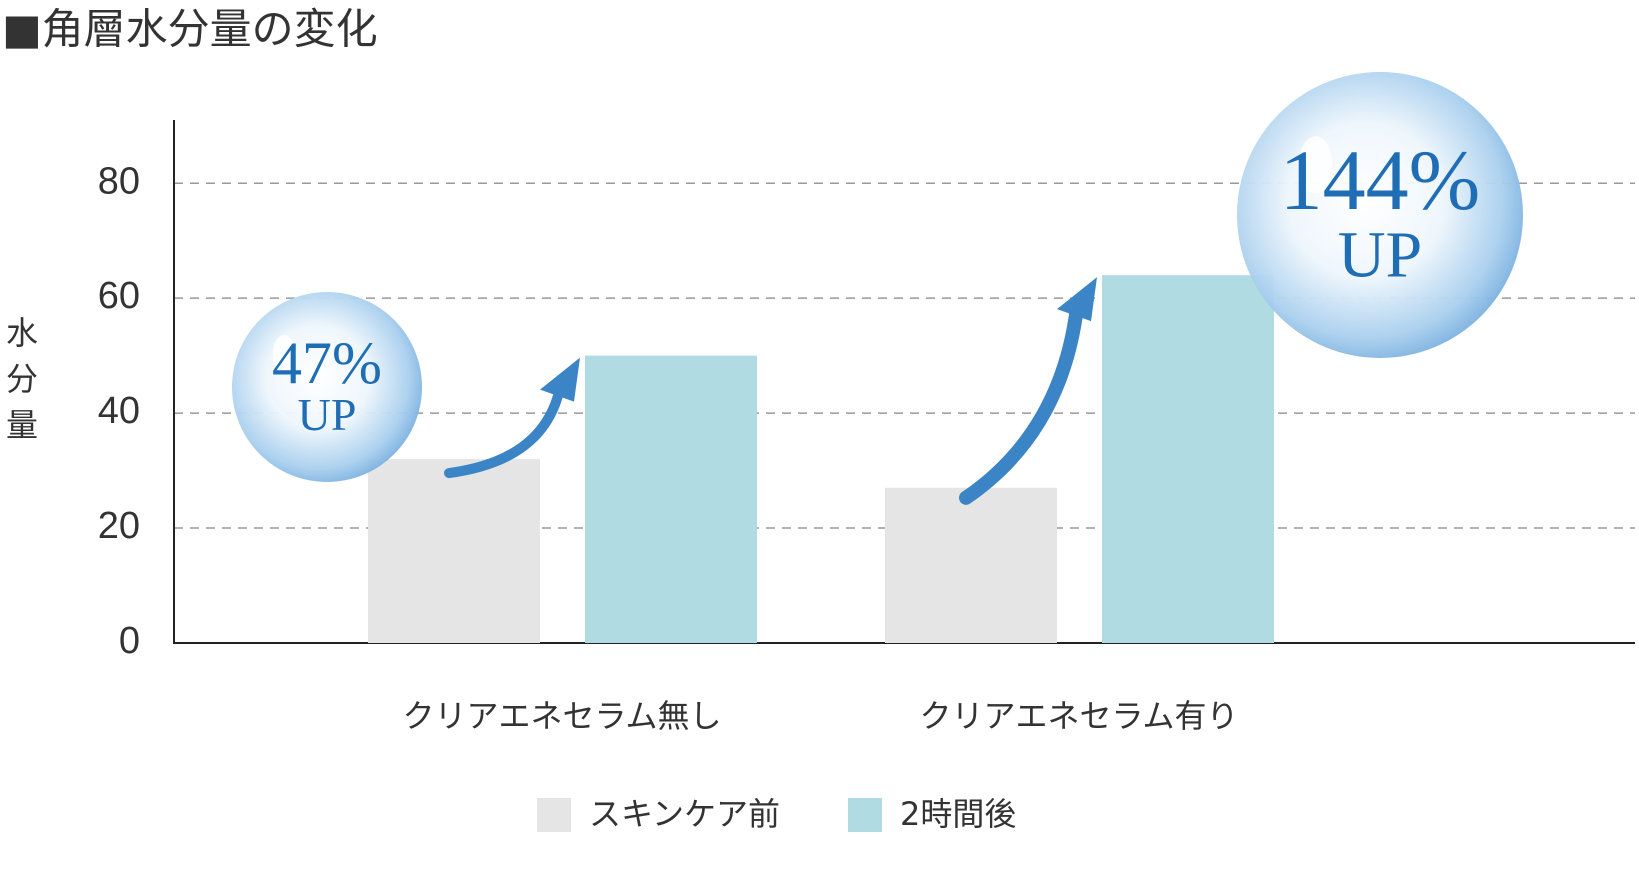 This screenshot has height=870, width=1639. What do you see at coordinates (119, 526) in the screenshot?
I see `y-tick-label: 20` at bounding box center [119, 526].